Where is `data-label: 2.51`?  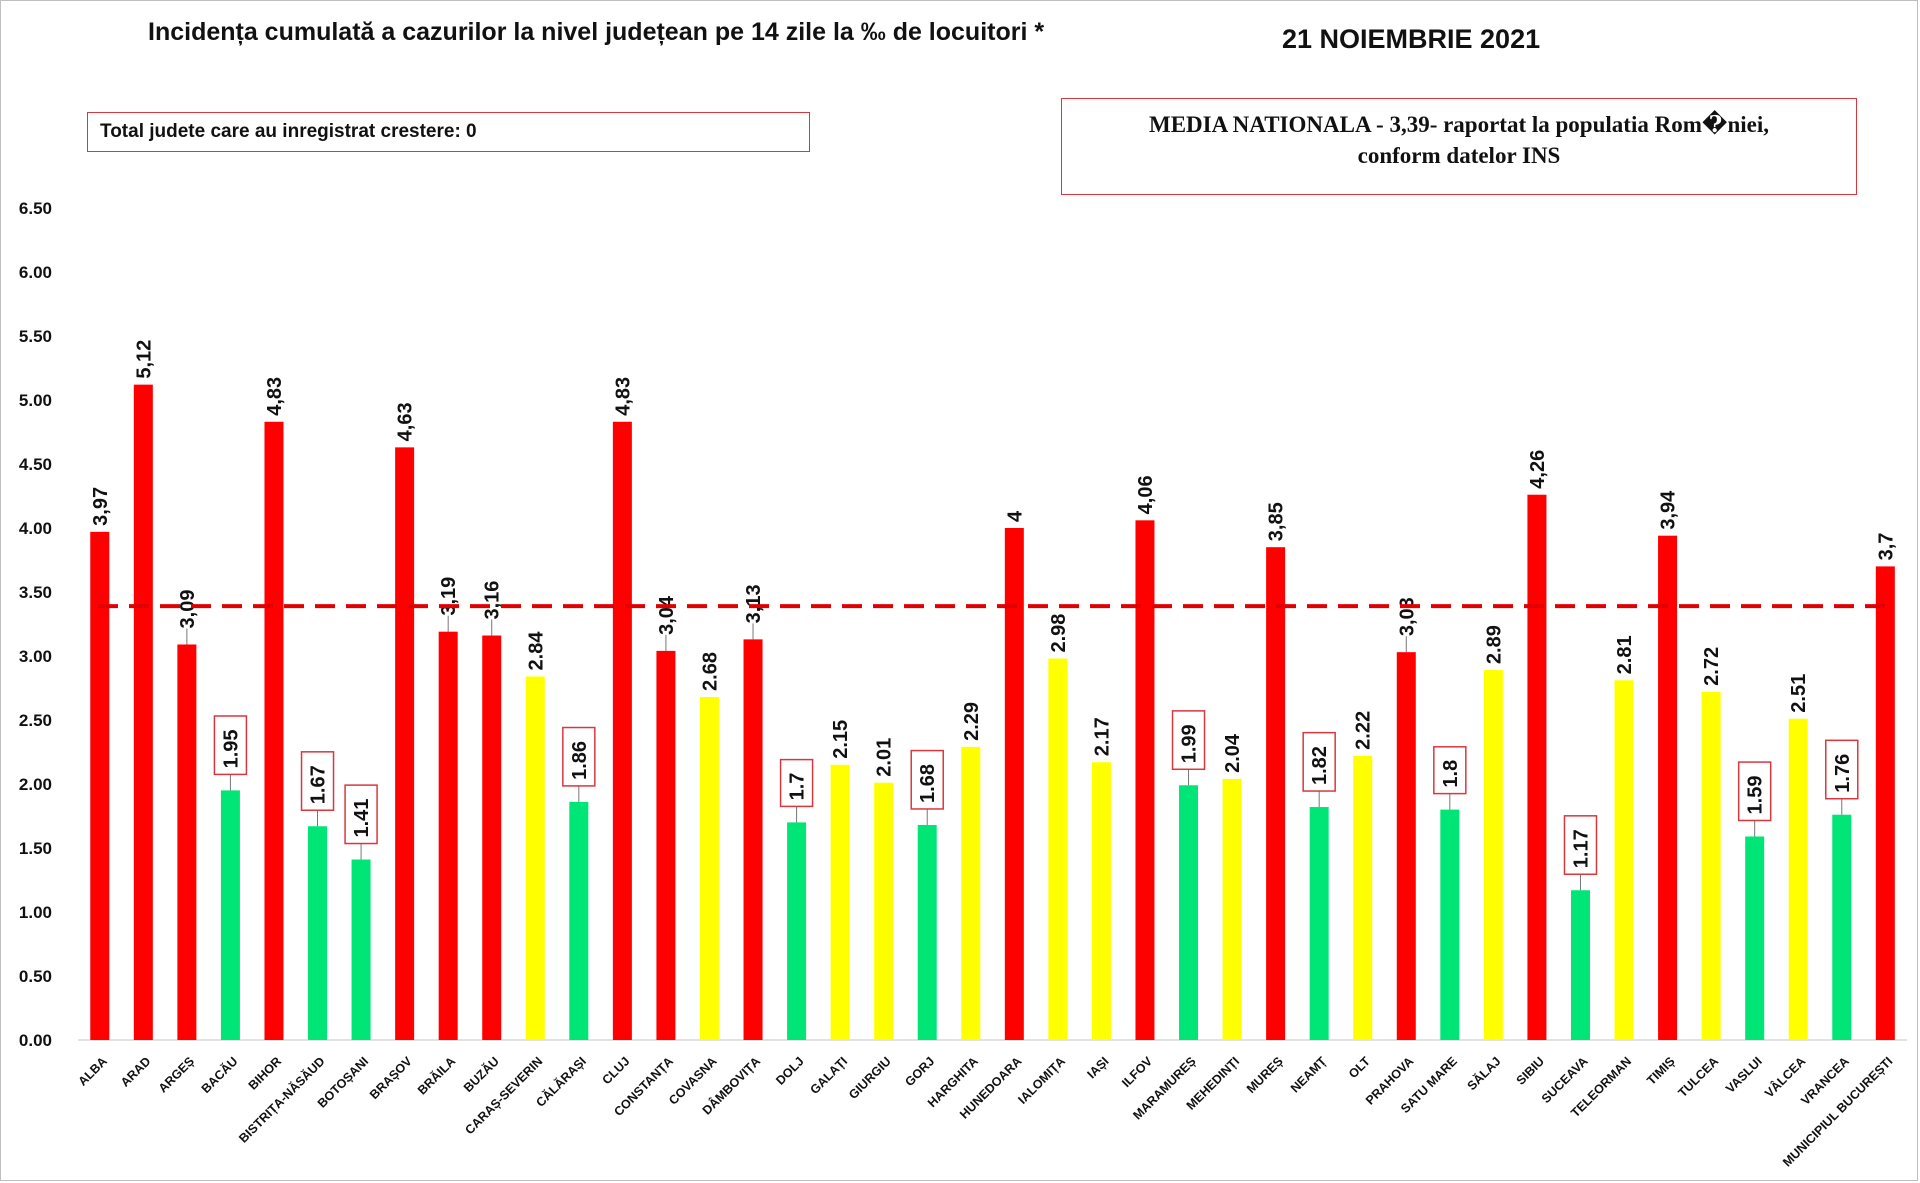 data-label: 2.51 is located at coordinates (1799, 693).